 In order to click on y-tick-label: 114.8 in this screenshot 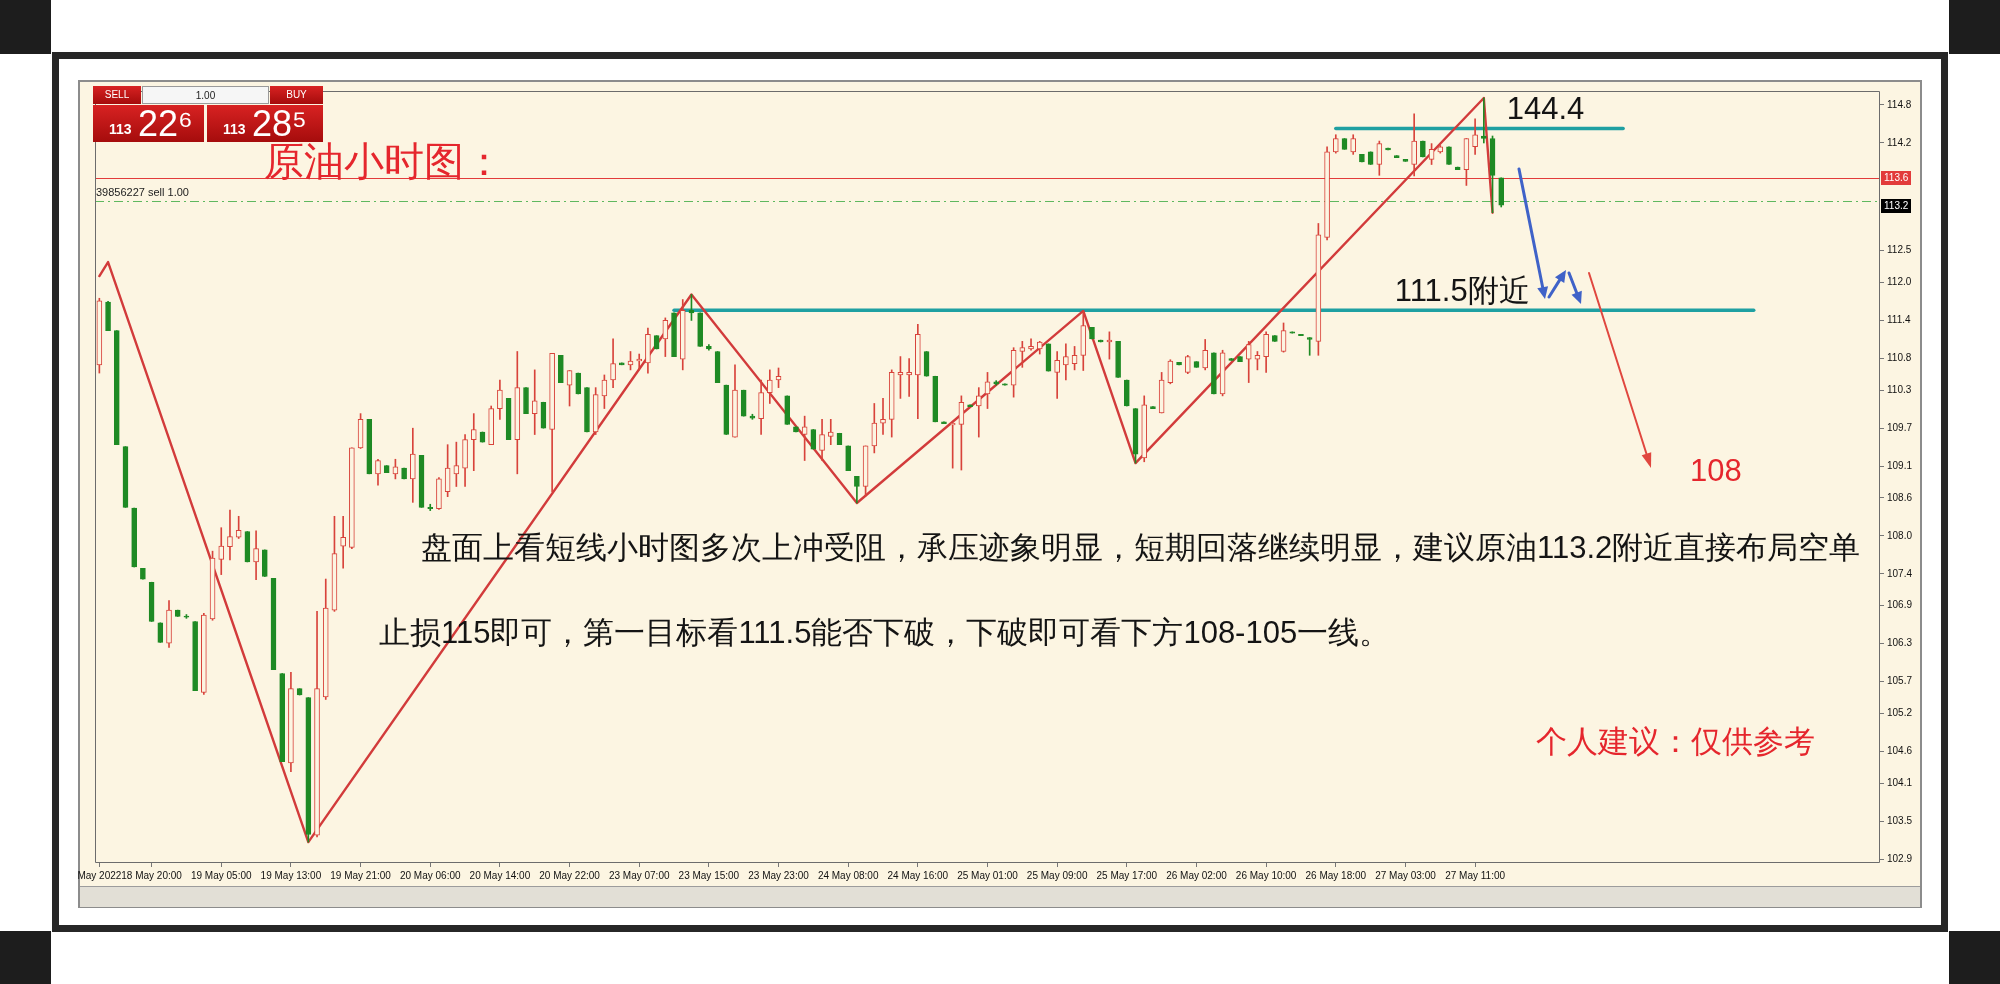, I will do `click(1899, 104)`.